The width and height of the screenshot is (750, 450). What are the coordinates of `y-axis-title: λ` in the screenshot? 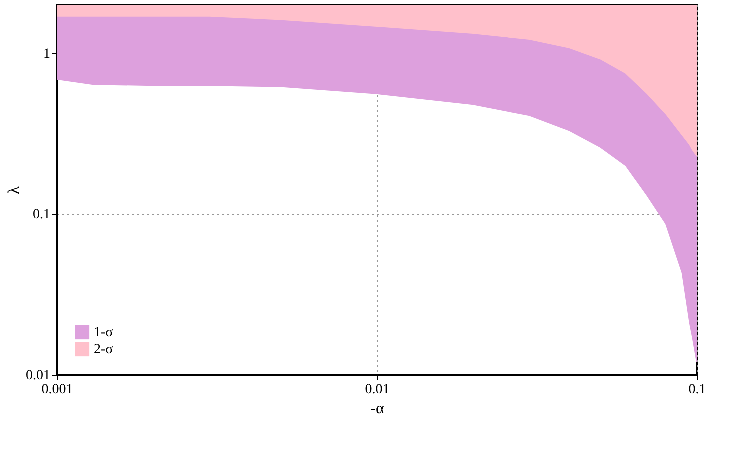 It's located at (14, 190).